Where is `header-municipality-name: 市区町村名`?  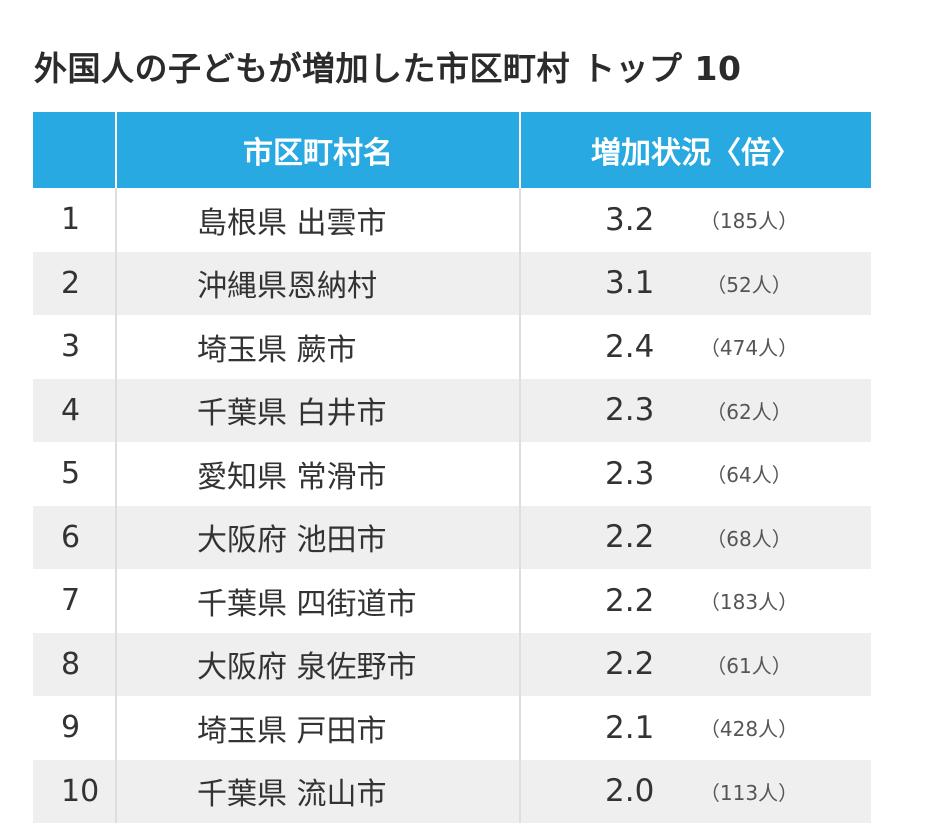
header-municipality-name: 市区町村名 is located at coordinates (319, 150).